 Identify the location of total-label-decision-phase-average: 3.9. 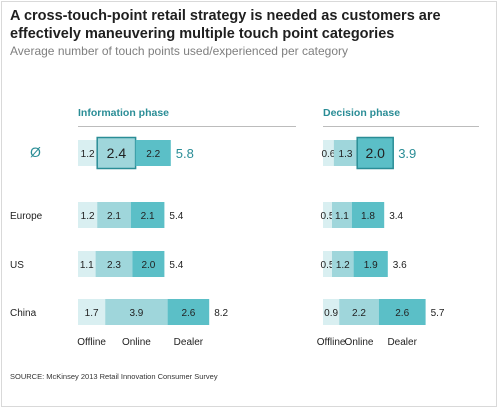
(407, 153).